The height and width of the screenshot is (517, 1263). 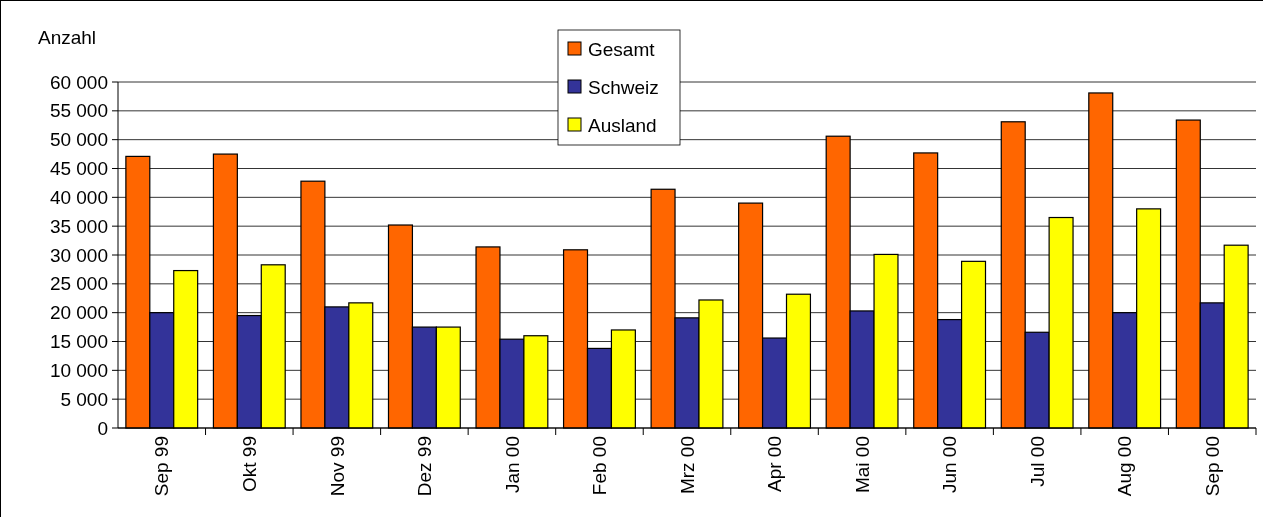 I want to click on x-tick-label: Dez 99, so click(x=425, y=466).